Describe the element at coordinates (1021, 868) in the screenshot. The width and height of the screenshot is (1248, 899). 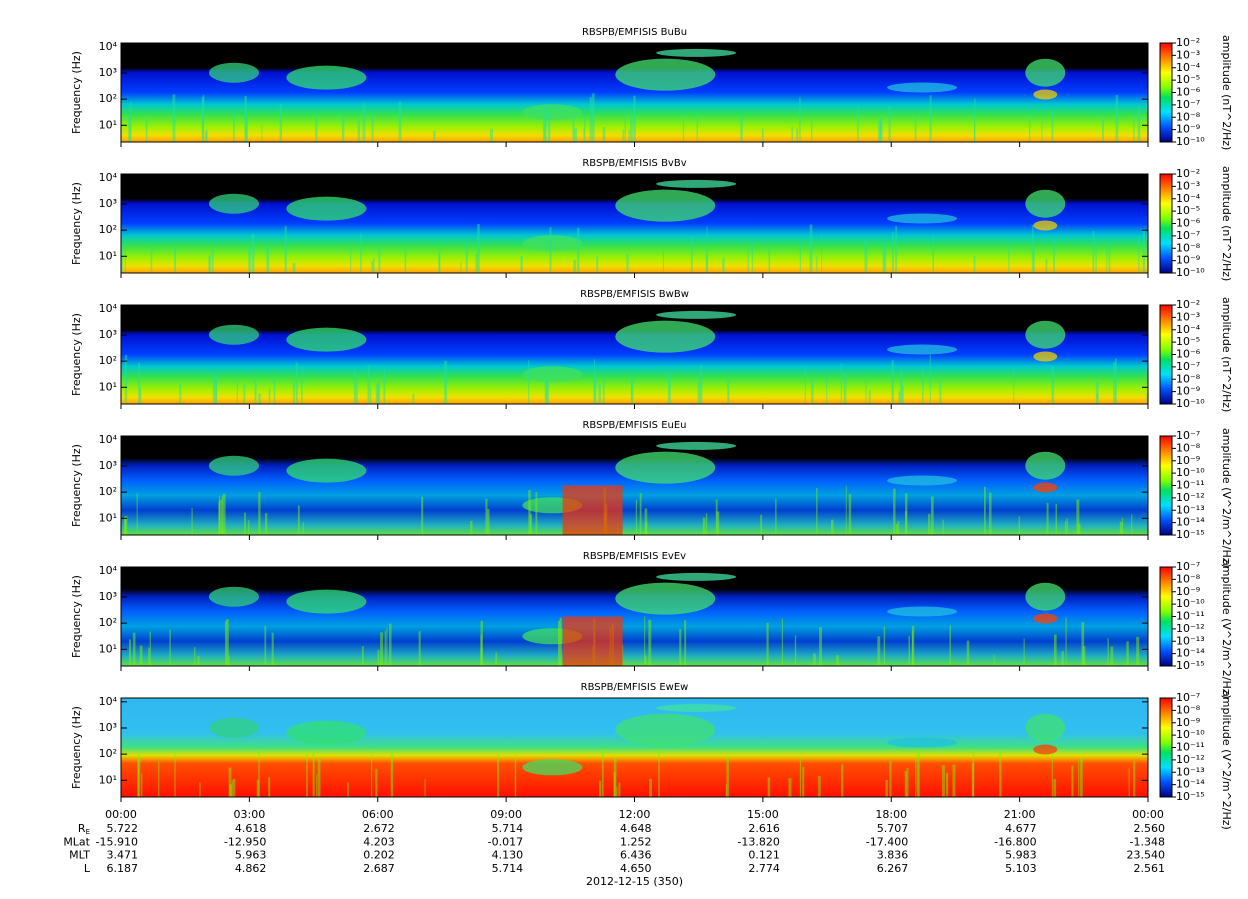
I see `ephemeris-value: 5.103` at that location.